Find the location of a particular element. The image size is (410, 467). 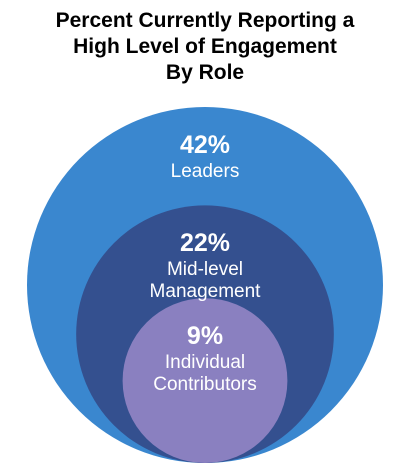

value-label: 42% is located at coordinates (205, 145).